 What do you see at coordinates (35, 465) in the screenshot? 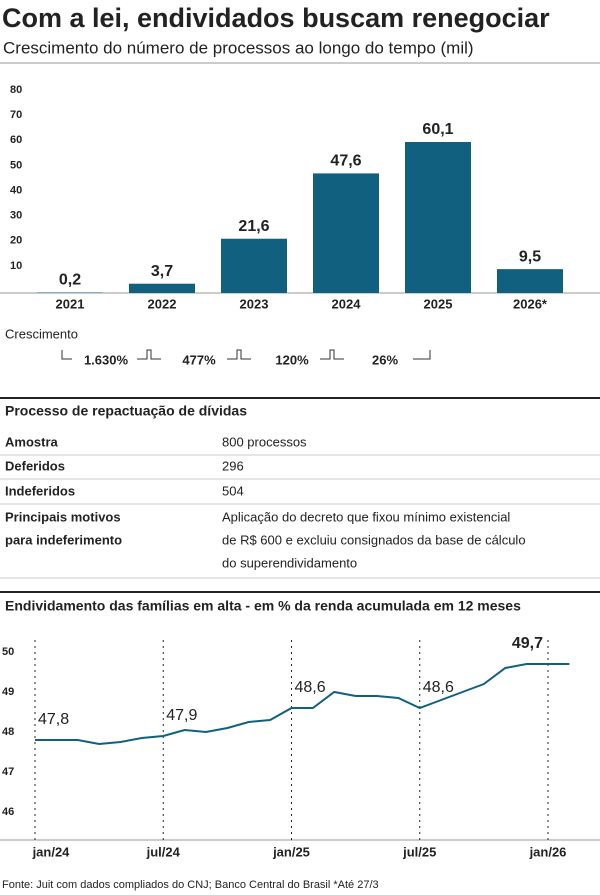
I see `table-cell: Deferidos` at bounding box center [35, 465].